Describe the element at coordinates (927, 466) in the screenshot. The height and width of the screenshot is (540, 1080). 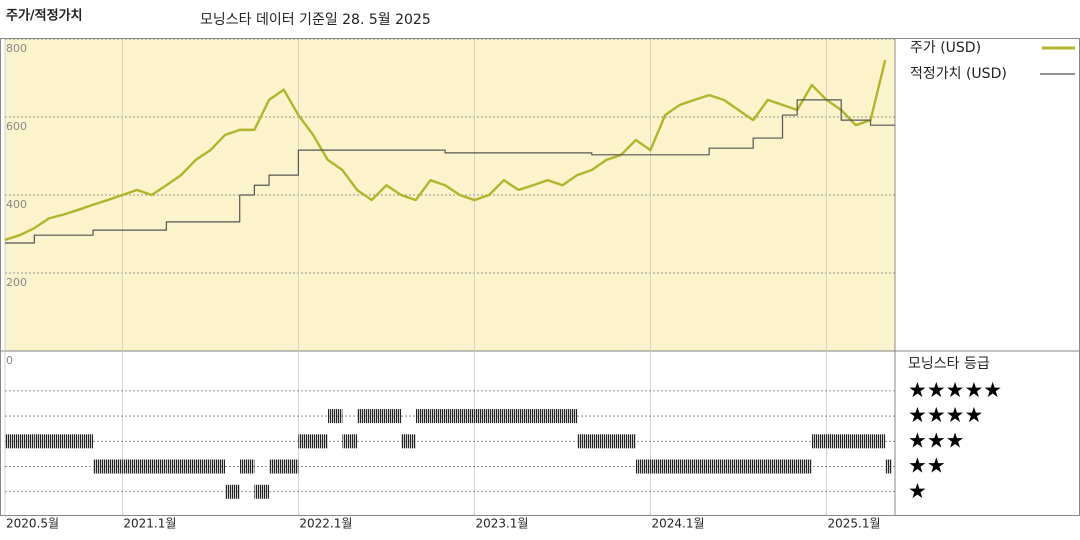
I see `rating-label: ★★` at that location.